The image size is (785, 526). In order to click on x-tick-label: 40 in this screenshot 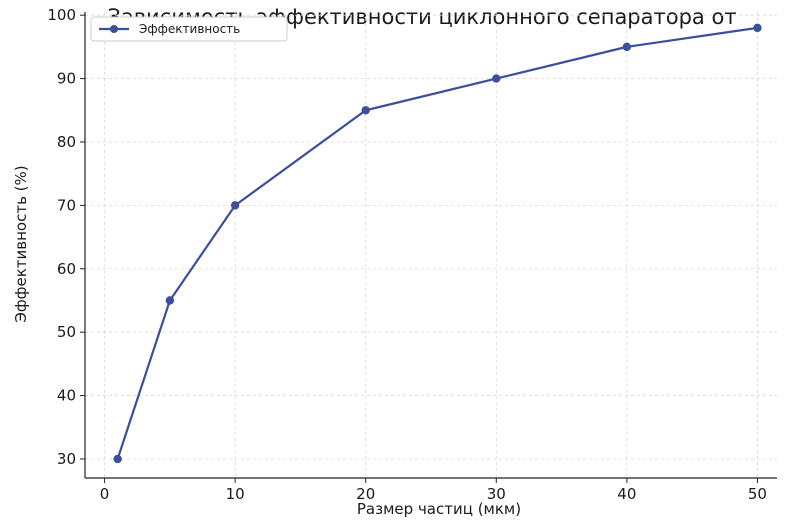, I will do `click(626, 494)`.